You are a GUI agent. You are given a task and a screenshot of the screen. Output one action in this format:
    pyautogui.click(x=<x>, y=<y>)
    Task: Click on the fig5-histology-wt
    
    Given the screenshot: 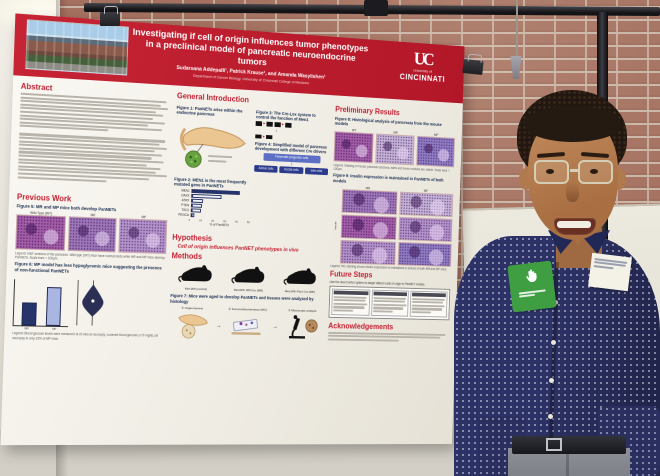 What is the action you would take?
    pyautogui.click(x=40, y=232)
    